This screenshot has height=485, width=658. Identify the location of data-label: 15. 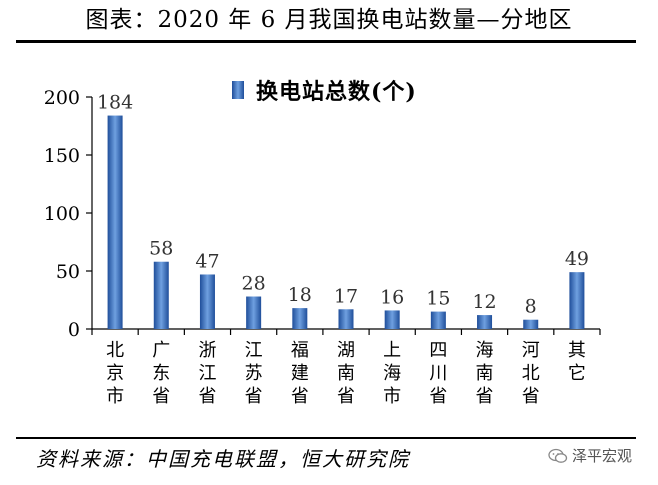
(438, 299).